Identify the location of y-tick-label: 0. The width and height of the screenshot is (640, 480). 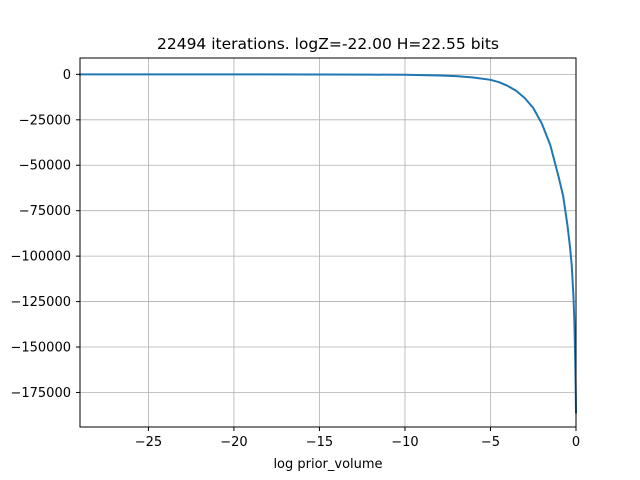
(67, 75).